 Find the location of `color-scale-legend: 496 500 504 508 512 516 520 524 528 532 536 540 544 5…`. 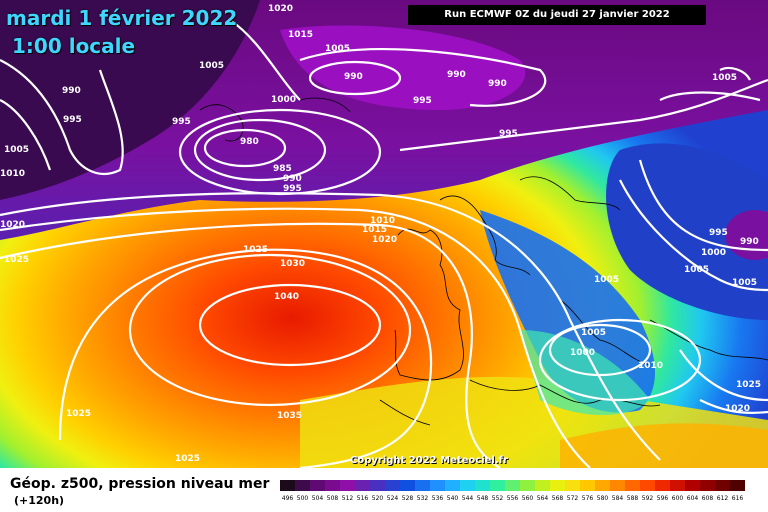

color-scale-legend: 496 500 504 508 512 516 520 524 528 532 536 540 544 5… is located at coordinates (512, 491).